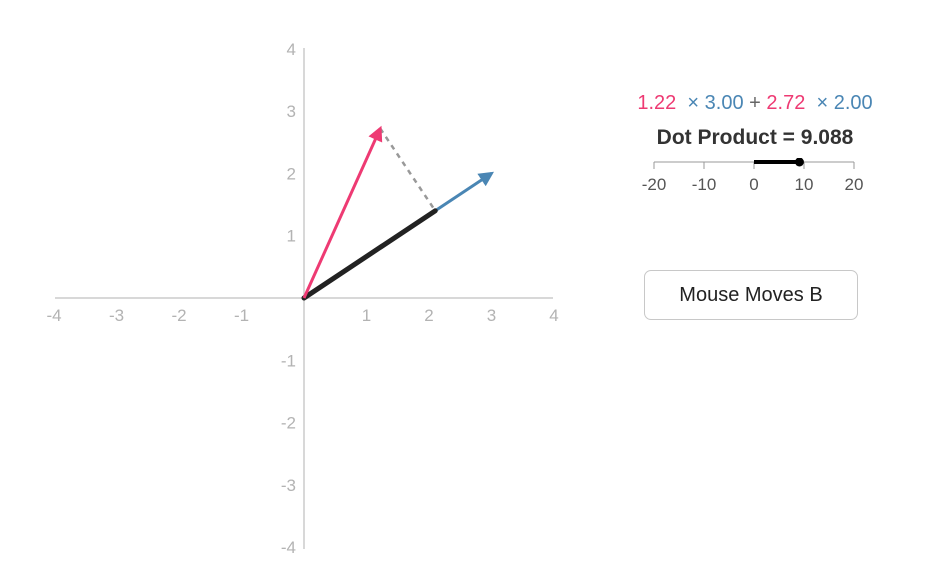 The image size is (948, 584). What do you see at coordinates (654, 184) in the screenshot?
I see `scale-tick-label: -20` at bounding box center [654, 184].